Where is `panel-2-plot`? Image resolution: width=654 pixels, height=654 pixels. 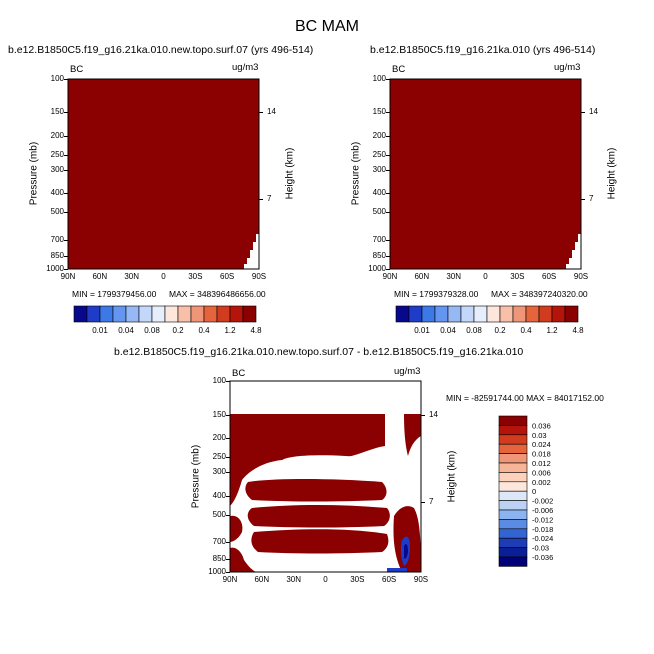 panel-2-plot is located at coordinates (485, 174).